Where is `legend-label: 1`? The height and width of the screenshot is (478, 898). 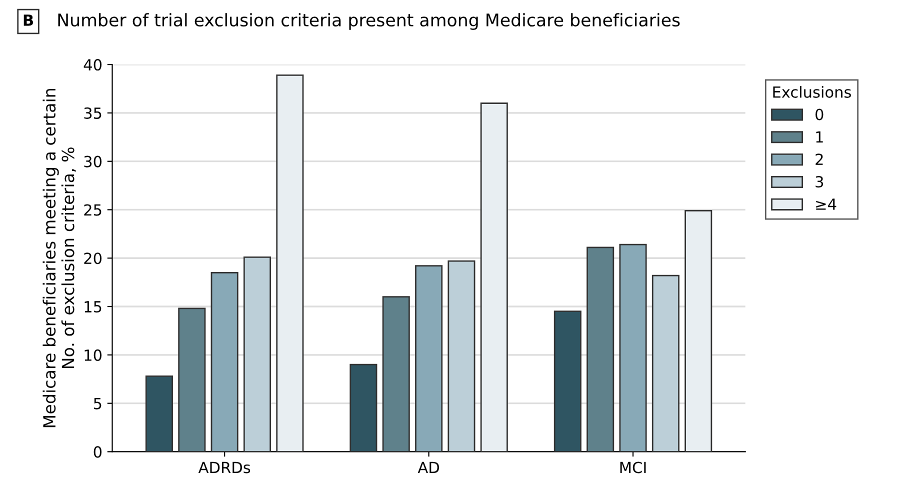 legend-label: 1 is located at coordinates (819, 136).